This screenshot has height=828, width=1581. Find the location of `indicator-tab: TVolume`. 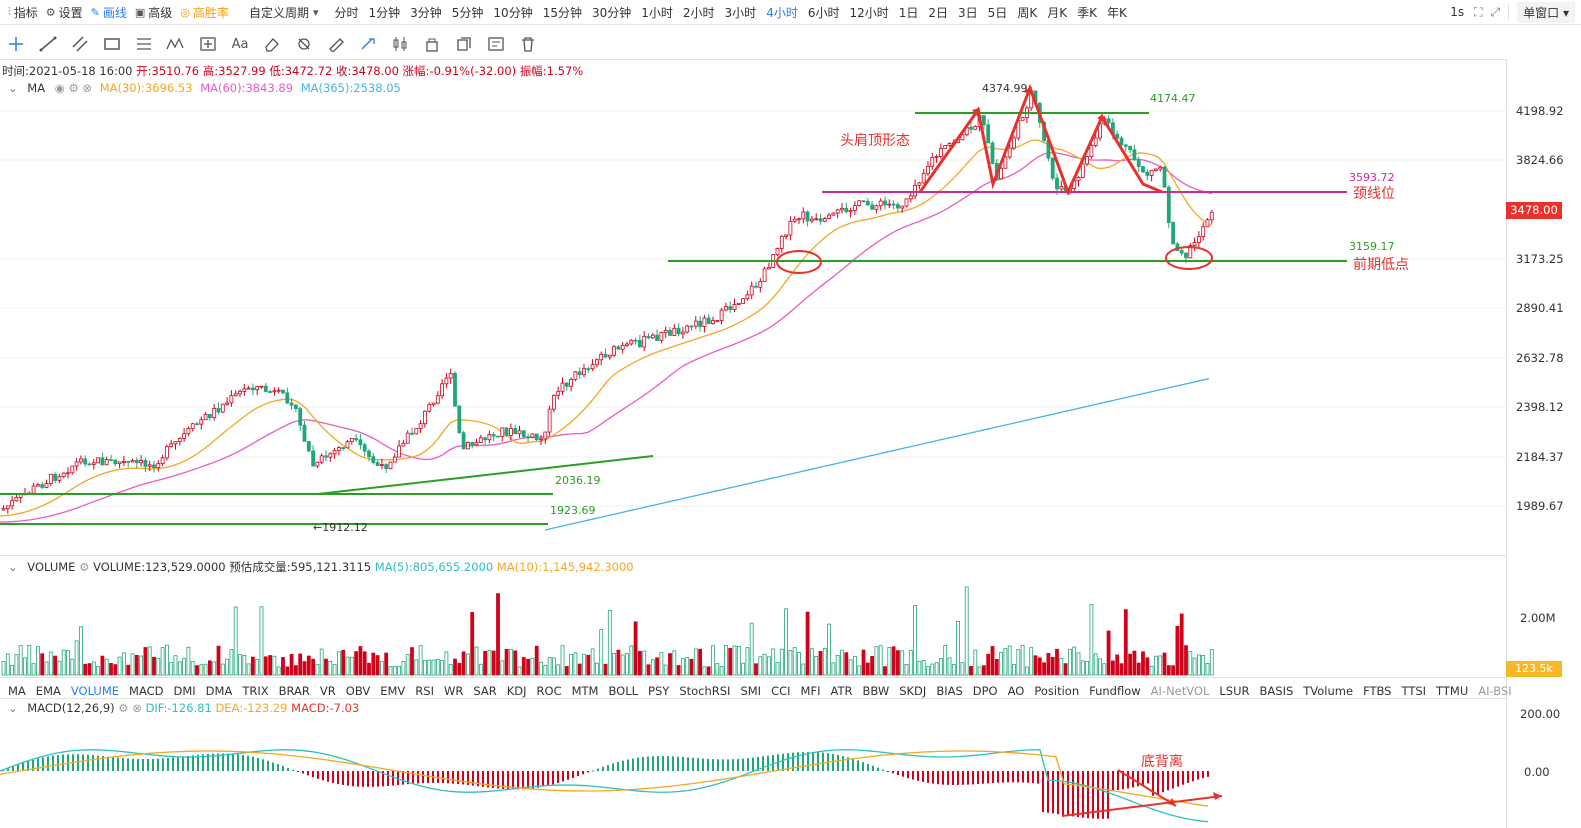

indicator-tab: TVolume is located at coordinates (1328, 691).